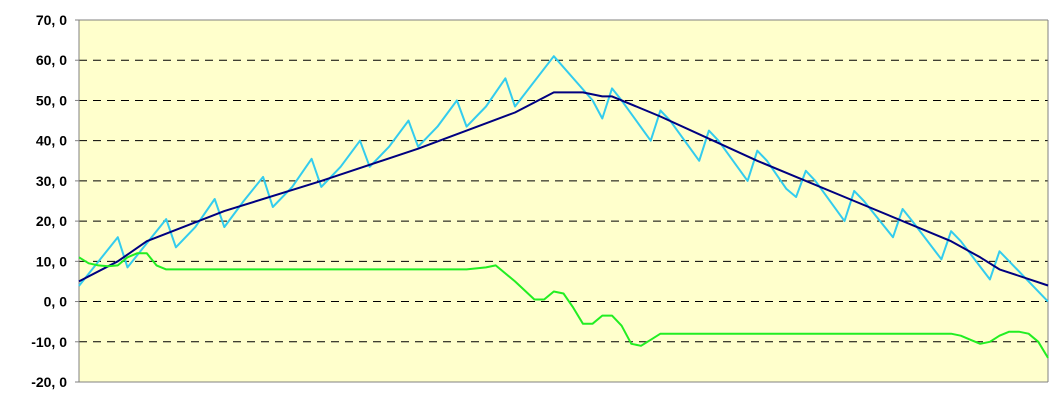 The image size is (1063, 405). Describe the element at coordinates (51, 181) in the screenshot. I see `y-tick-label: 30, 0` at that location.